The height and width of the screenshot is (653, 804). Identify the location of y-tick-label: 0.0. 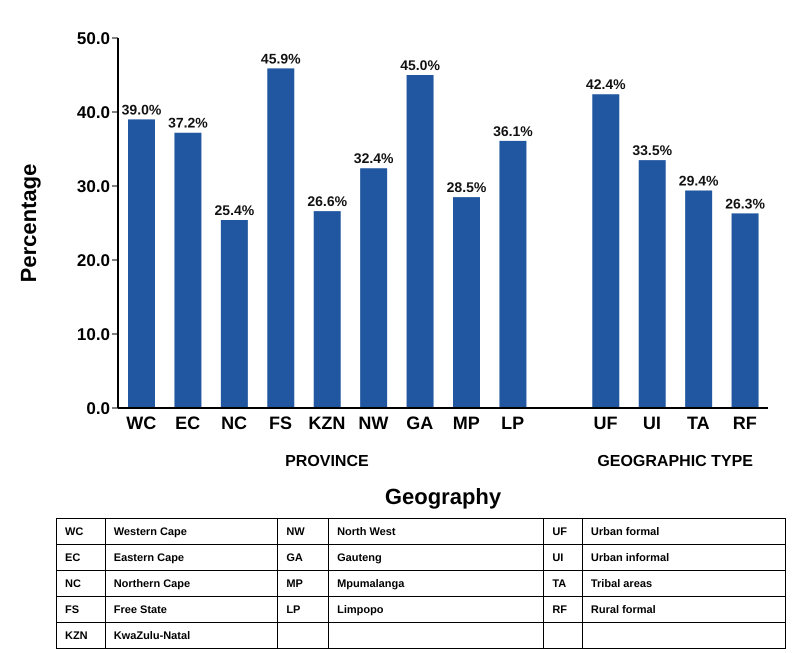
(98, 408).